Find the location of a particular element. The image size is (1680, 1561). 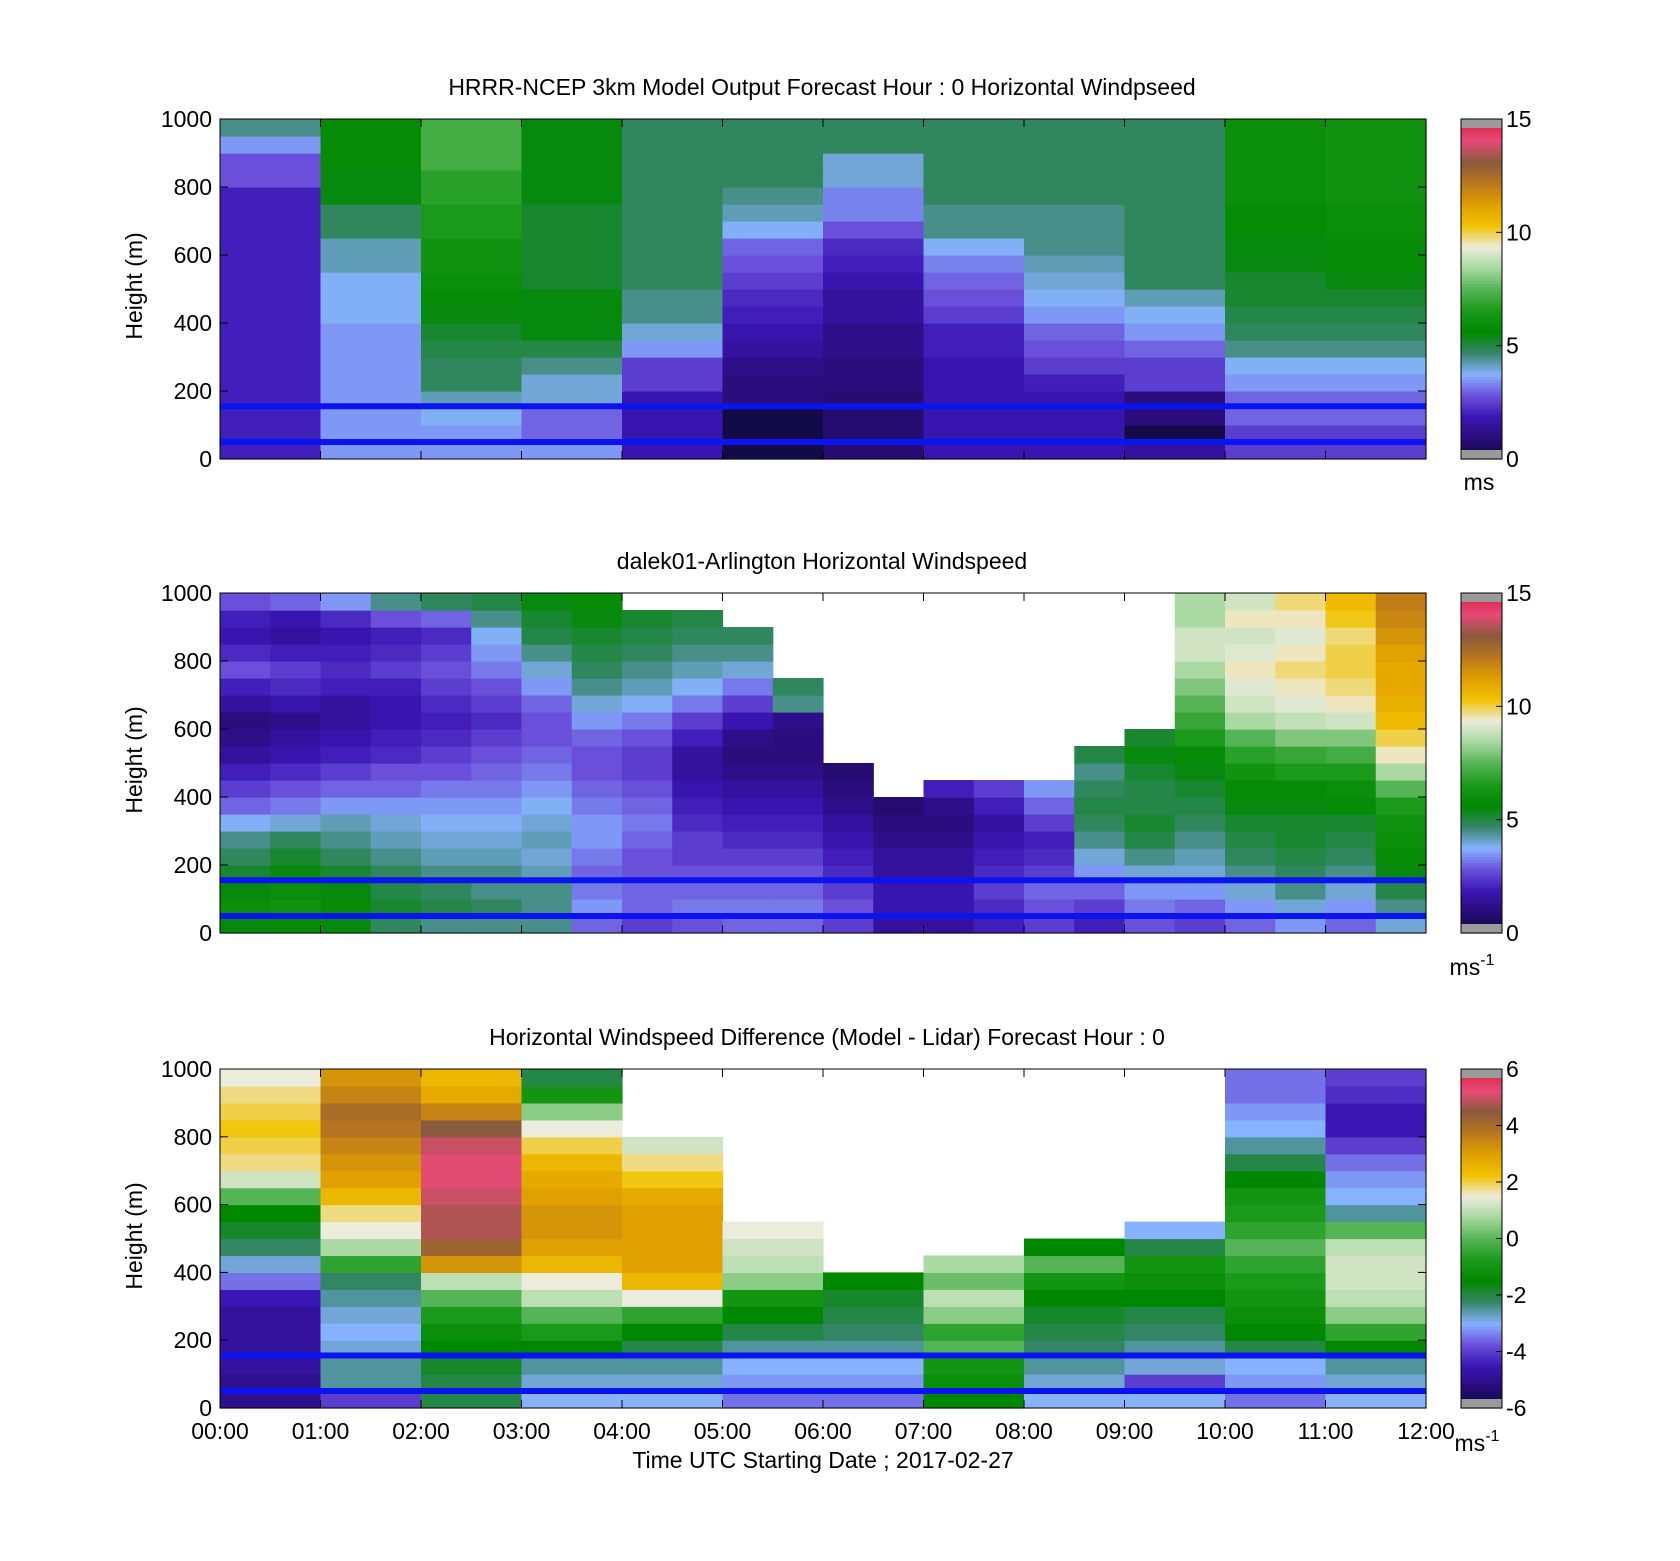

colorbar-underflow is located at coordinates (1481, 928).